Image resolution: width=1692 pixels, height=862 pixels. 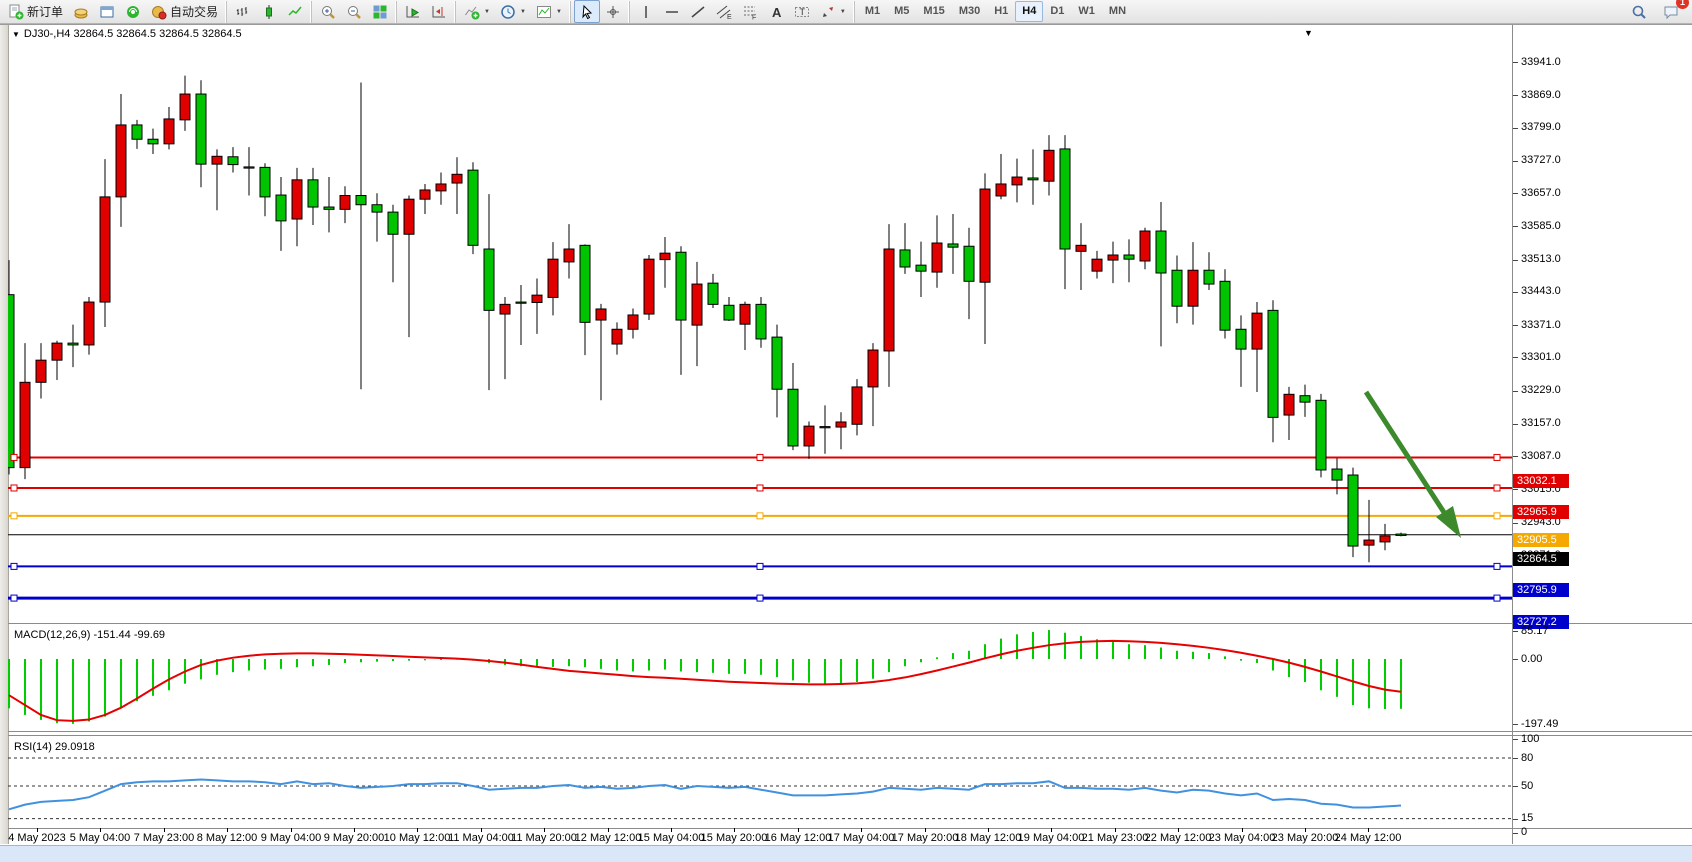 I want to click on auto-trading-button: 自动交易, so click(x=184, y=11).